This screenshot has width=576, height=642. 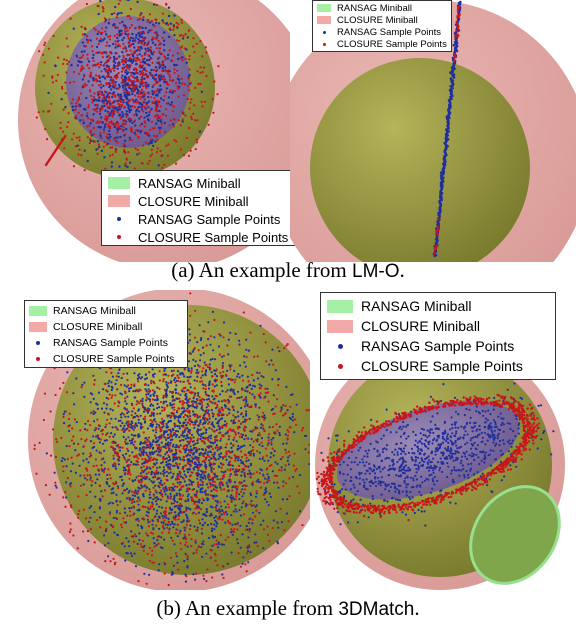 What do you see at coordinates (55, 150) in the screenshot?
I see `closure-sample-points-tail` at bounding box center [55, 150].